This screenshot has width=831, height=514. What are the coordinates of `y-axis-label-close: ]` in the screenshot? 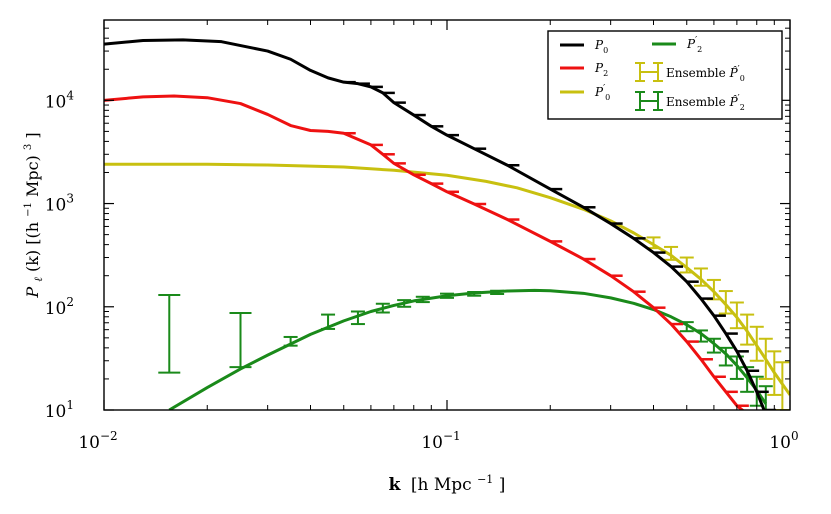 It's located at (32, 135).